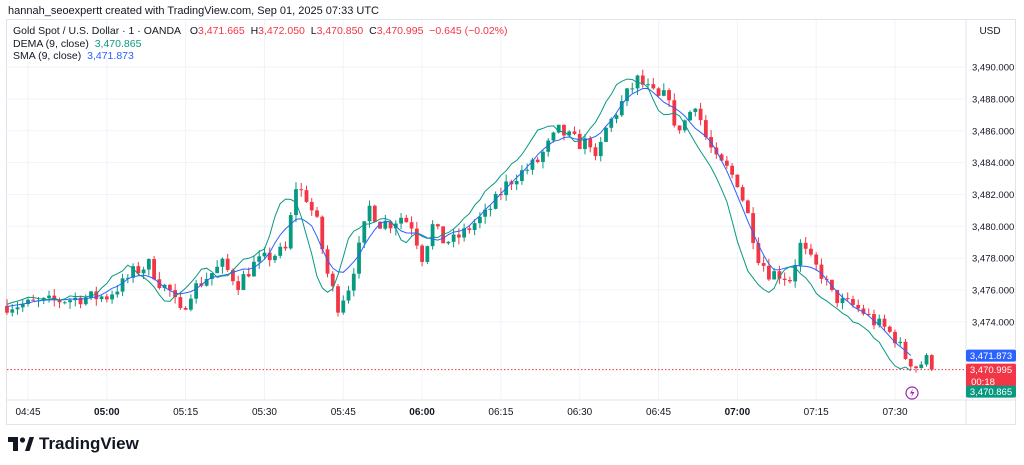 The image size is (1024, 465). I want to click on dema-row: DEMA (9, close) 3,470.865, so click(260, 44).